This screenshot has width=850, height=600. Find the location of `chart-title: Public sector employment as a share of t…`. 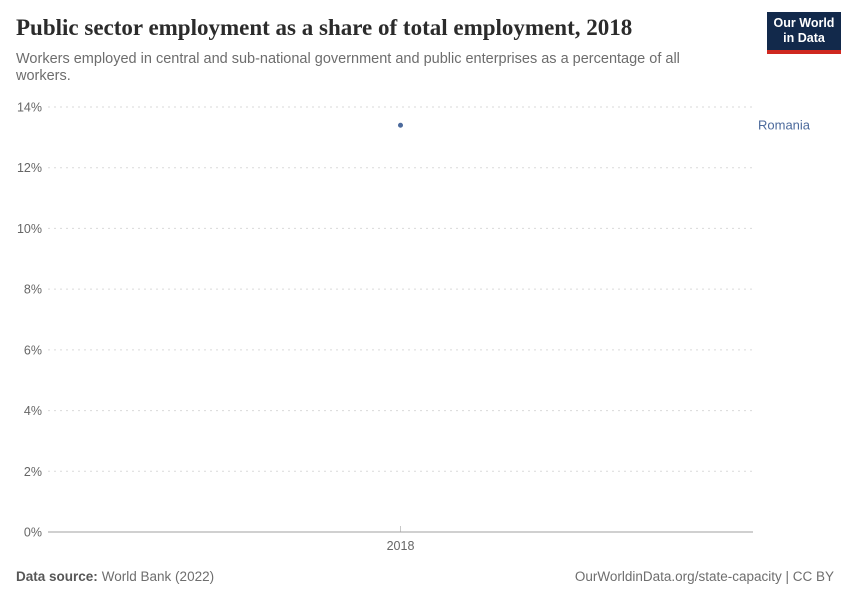

chart-title: Public sector employment as a share of t… is located at coordinates (324, 27).